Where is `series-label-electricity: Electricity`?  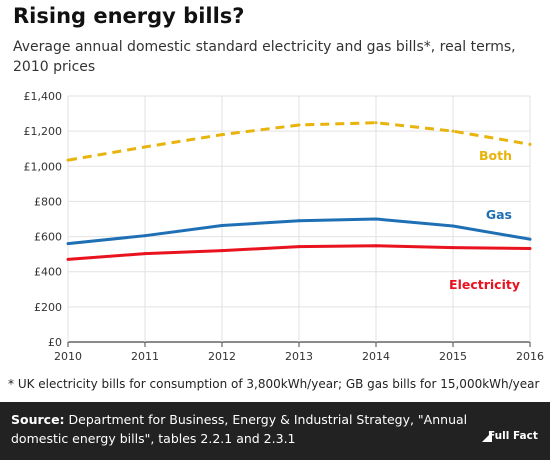 series-label-electricity: Electricity is located at coordinates (484, 284).